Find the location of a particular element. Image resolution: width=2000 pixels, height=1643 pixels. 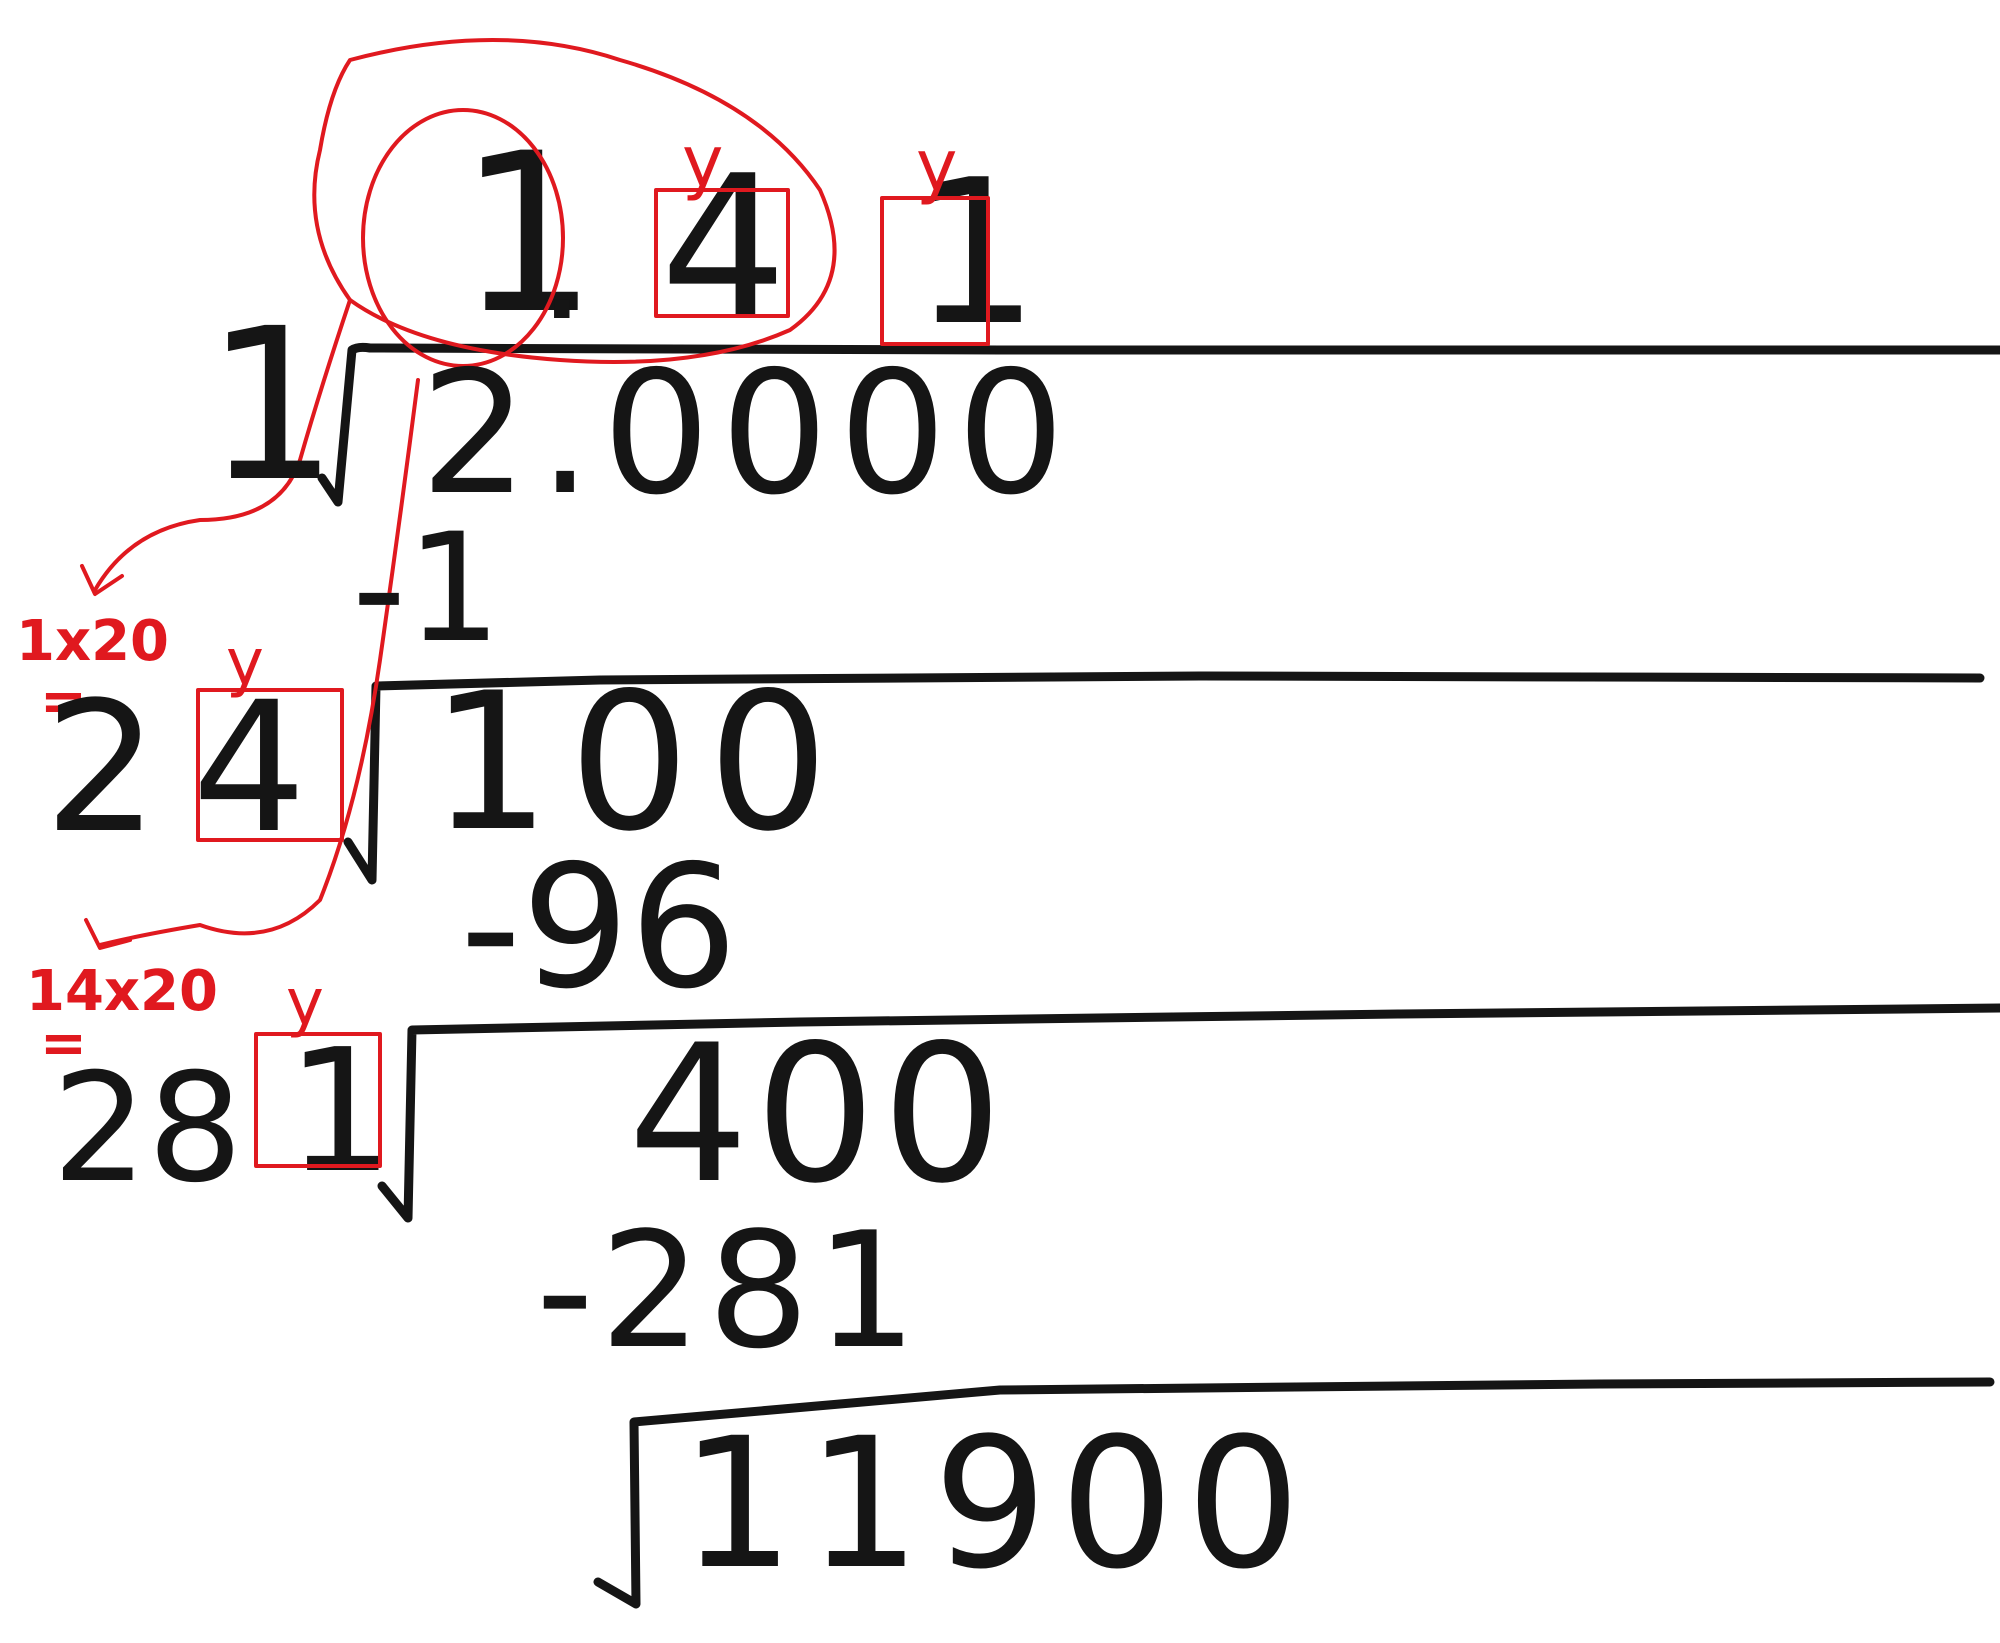

step2-note-multiply: 1x20 is located at coordinates (92, 641).